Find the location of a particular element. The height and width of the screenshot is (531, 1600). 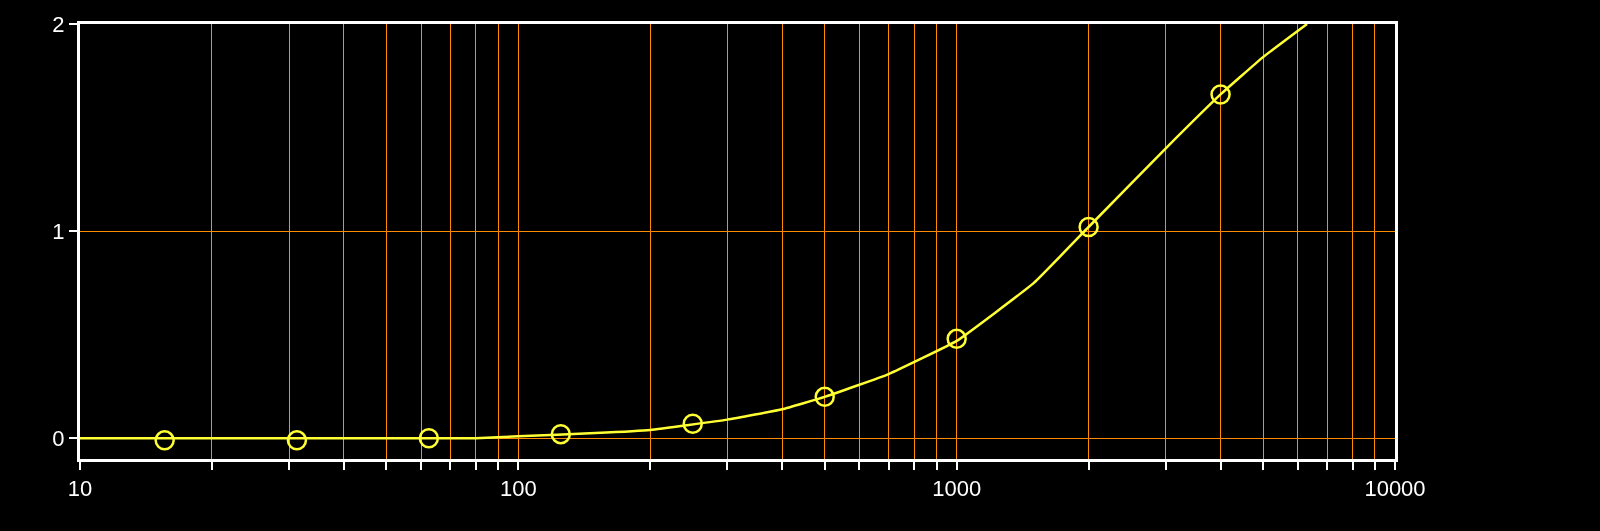

x-tick-label: 100 is located at coordinates (518, 489).